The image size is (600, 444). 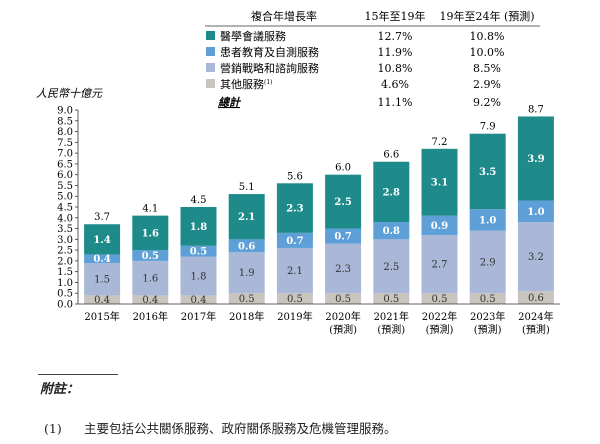 I want to click on data-label-patient_education: 0.9, so click(x=439, y=226).